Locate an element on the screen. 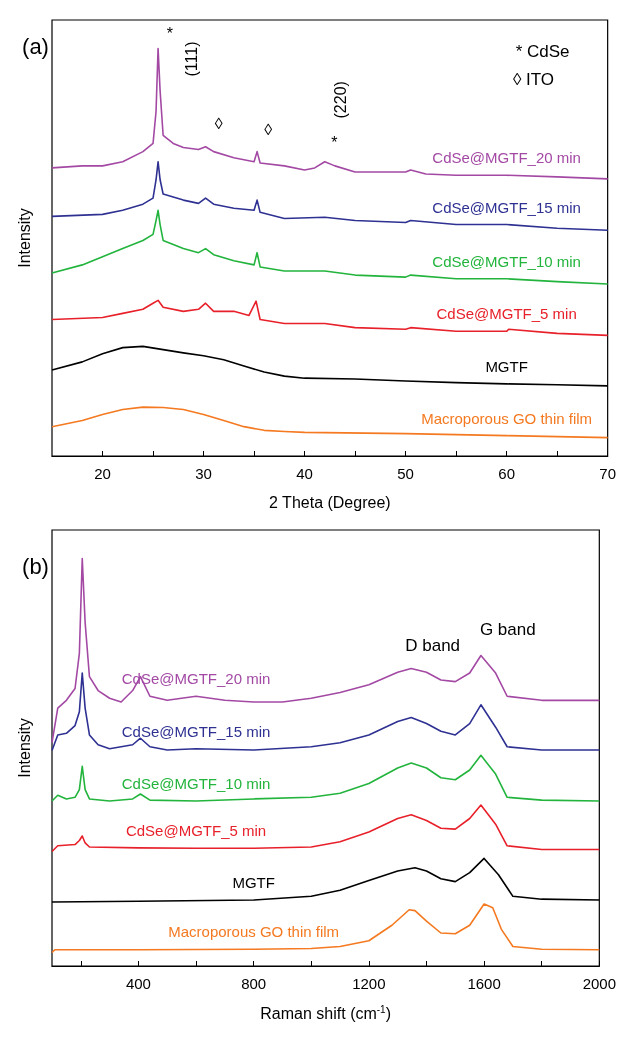 This screenshot has height=1046, width=627. x-tick-label: 1600 is located at coordinates (484, 983).